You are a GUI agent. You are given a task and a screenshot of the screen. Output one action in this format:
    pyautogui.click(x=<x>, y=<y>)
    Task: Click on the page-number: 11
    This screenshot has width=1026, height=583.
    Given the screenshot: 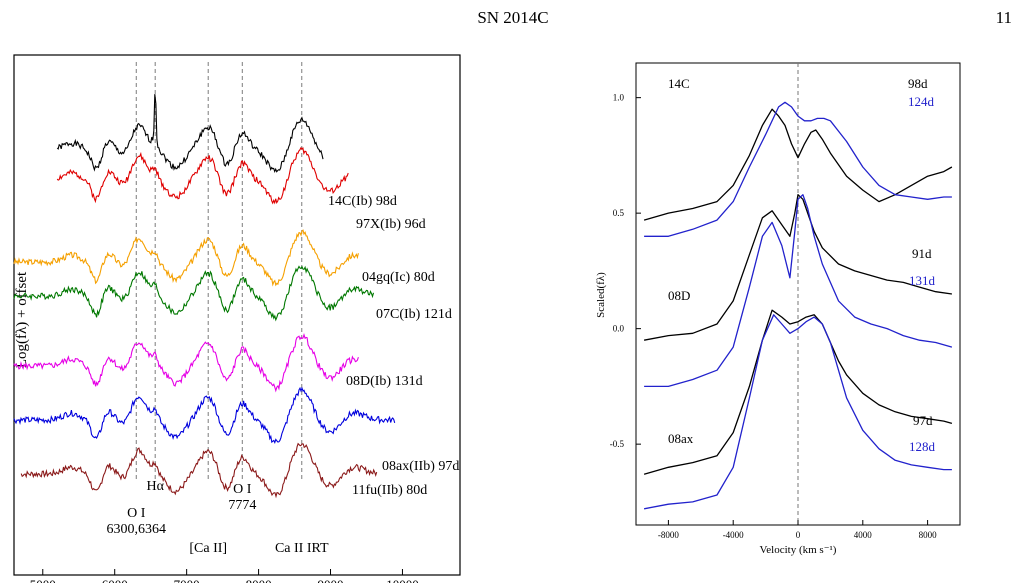 What is the action you would take?
    pyautogui.click(x=1003, y=17)
    